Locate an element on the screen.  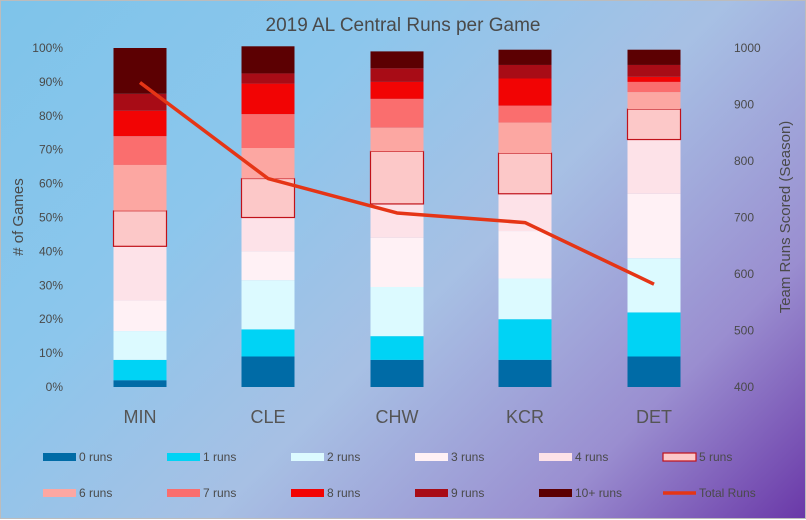
y-tick-label: 20% is located at coordinates (51, 319).